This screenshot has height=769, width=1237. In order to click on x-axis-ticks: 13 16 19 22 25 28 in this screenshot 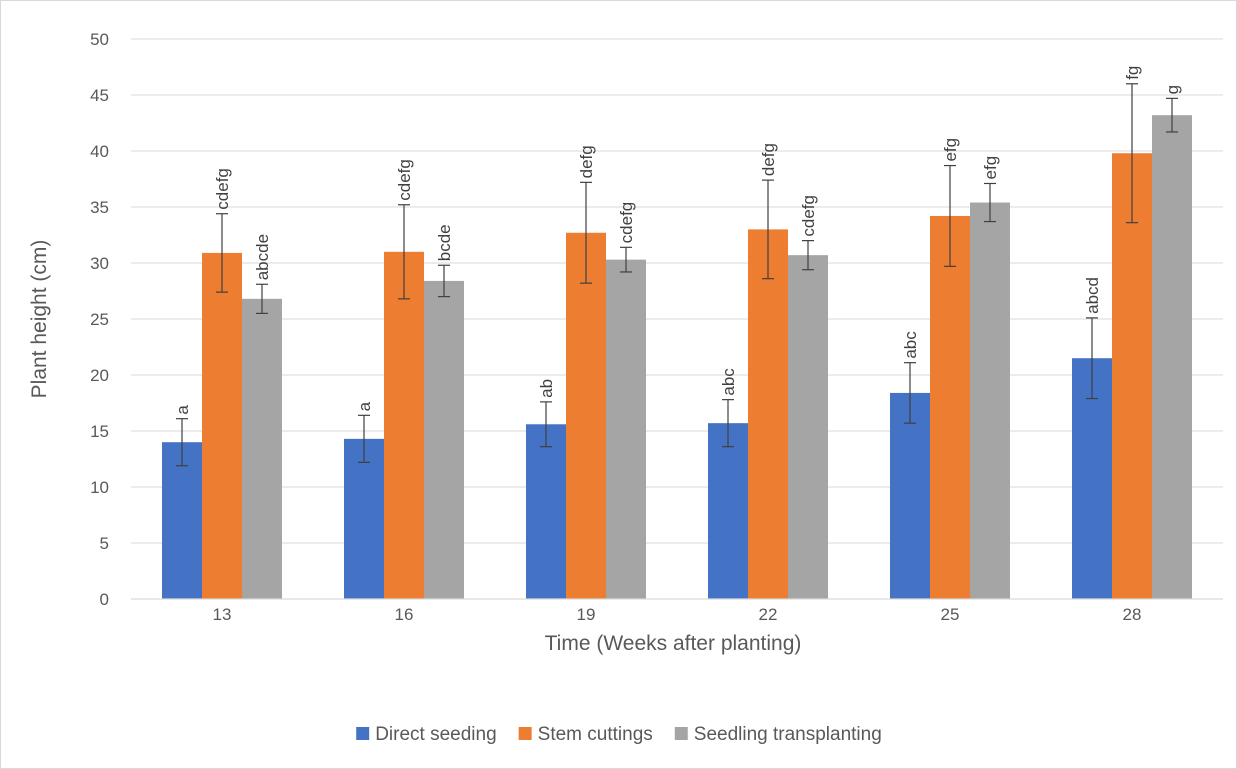, I will do `click(677, 614)`.